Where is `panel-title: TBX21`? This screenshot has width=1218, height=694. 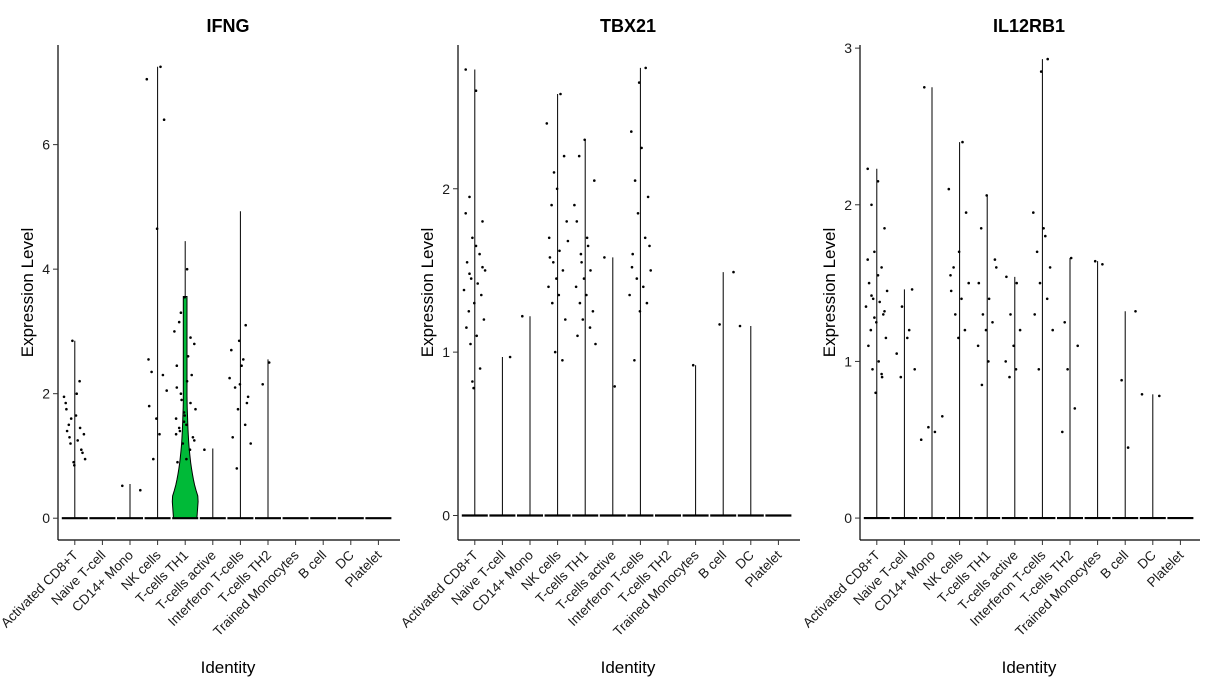 panel-title: TBX21 is located at coordinates (628, 26).